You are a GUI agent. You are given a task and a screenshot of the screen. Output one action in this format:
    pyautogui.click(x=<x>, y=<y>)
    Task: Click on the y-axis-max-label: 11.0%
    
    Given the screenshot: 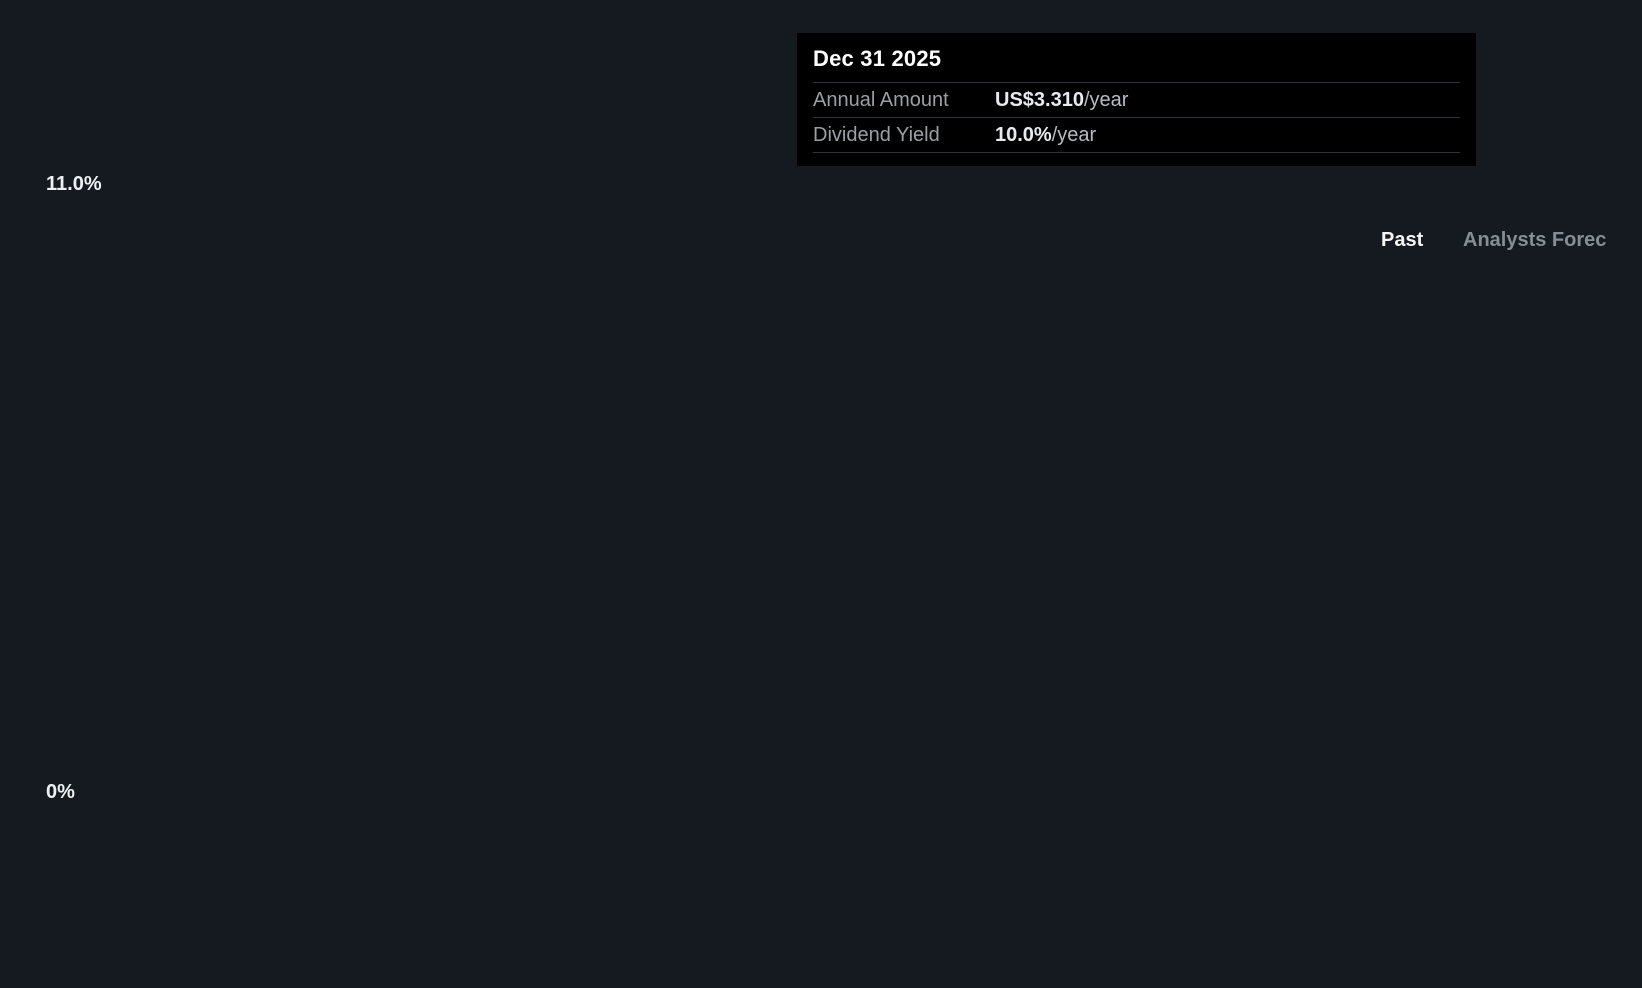 What is the action you would take?
    pyautogui.click(x=74, y=184)
    